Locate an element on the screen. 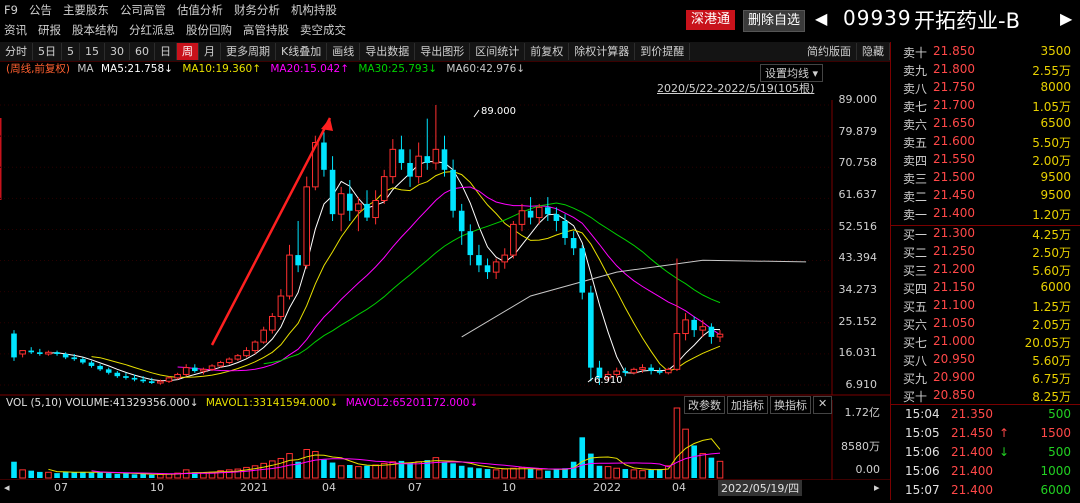 The width and height of the screenshot is (1080, 503). menu-item-row2-4: 股份回购 is located at coordinates (209, 29).